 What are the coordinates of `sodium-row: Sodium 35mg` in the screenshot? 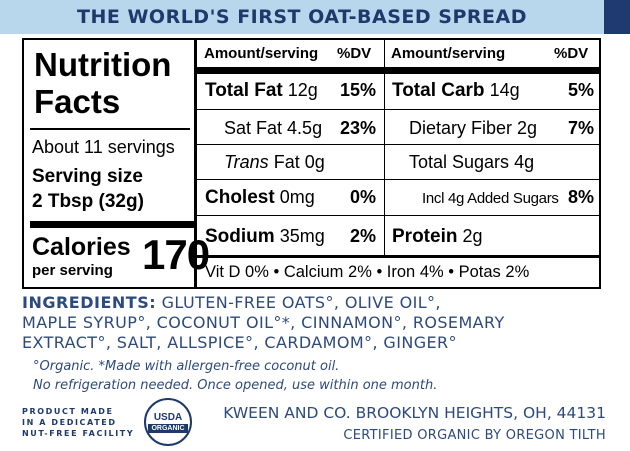 It's located at (265, 237).